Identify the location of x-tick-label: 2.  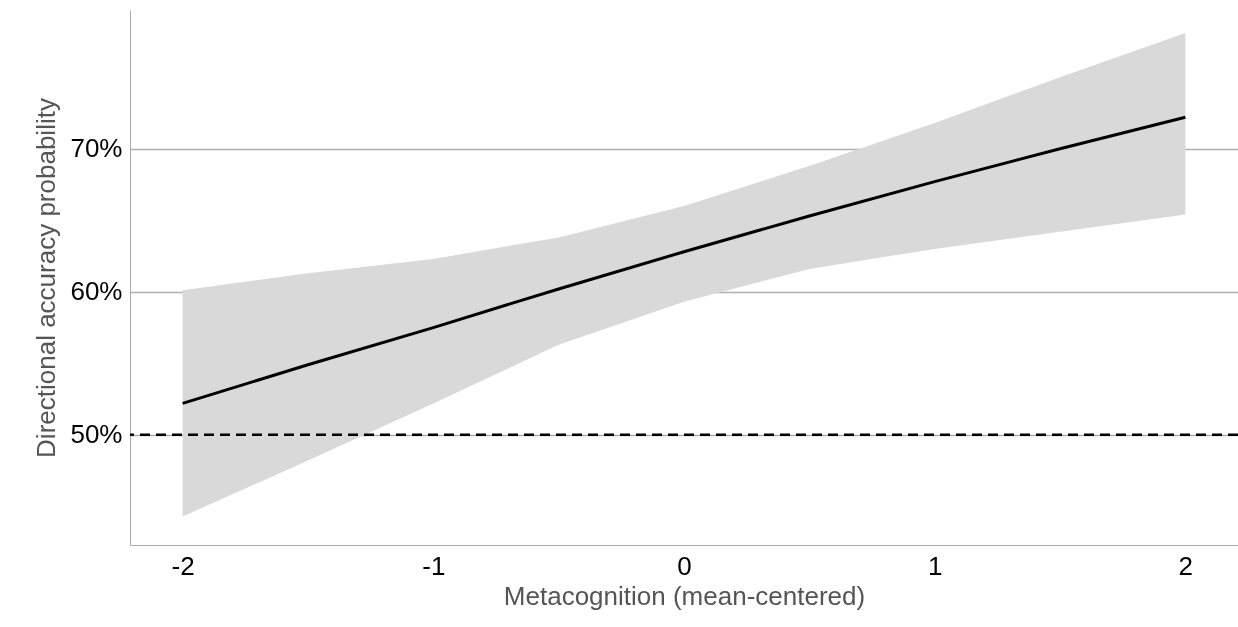
(1186, 565).